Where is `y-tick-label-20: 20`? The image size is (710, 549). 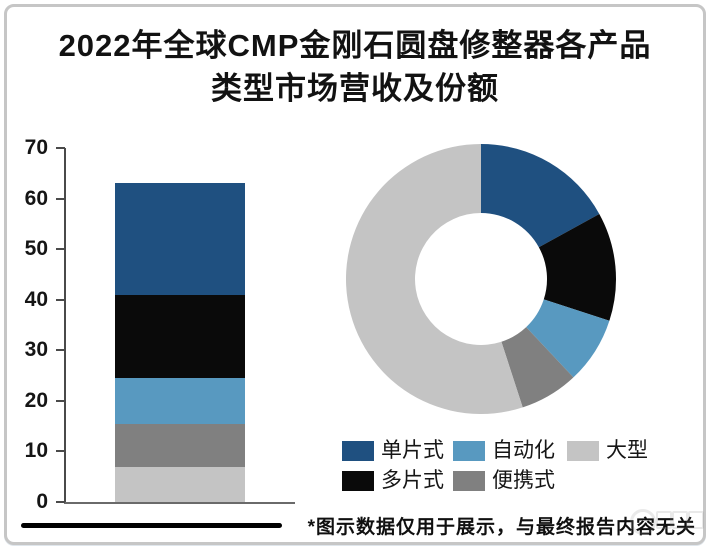 y-tick-label-20: 20 is located at coordinates (36, 400).